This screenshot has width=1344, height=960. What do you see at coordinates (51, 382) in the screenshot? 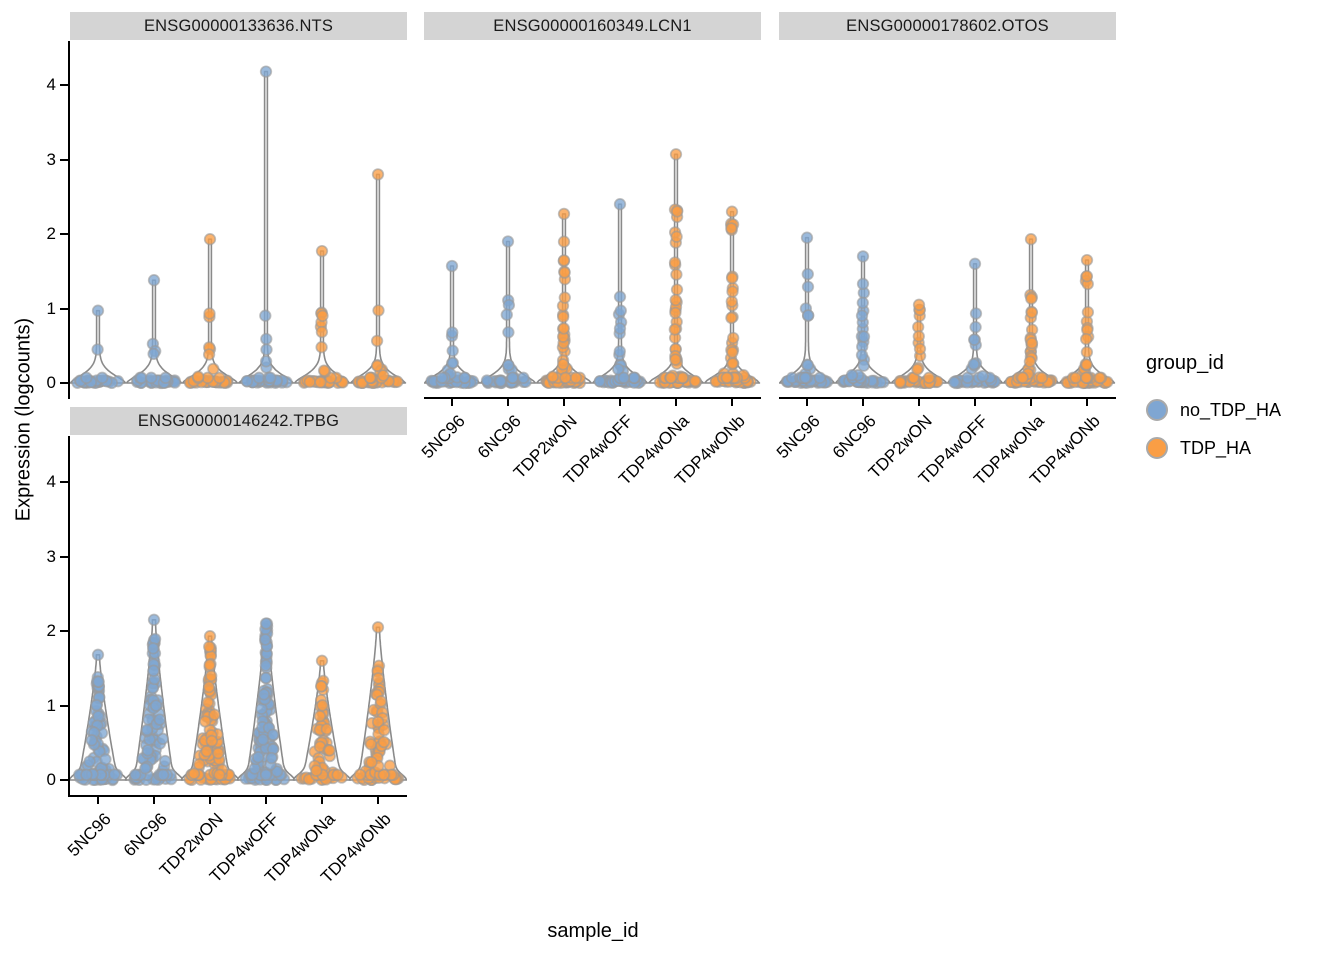
I see `y-tick-label: 0` at bounding box center [51, 382].